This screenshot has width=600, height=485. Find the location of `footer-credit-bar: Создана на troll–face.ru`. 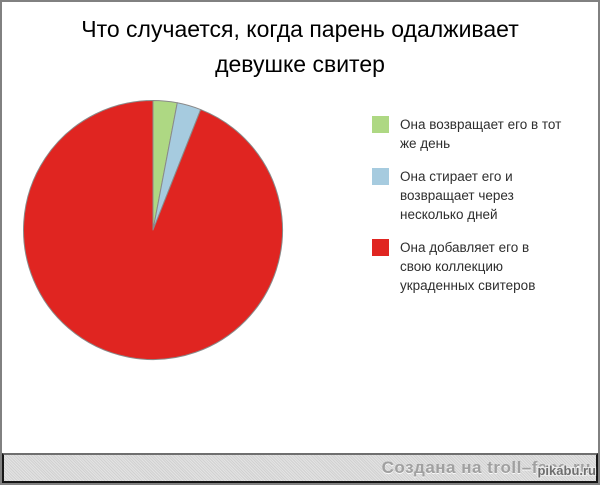

footer-credit-bar: Создана на troll–face.ru is located at coordinates (300, 468).